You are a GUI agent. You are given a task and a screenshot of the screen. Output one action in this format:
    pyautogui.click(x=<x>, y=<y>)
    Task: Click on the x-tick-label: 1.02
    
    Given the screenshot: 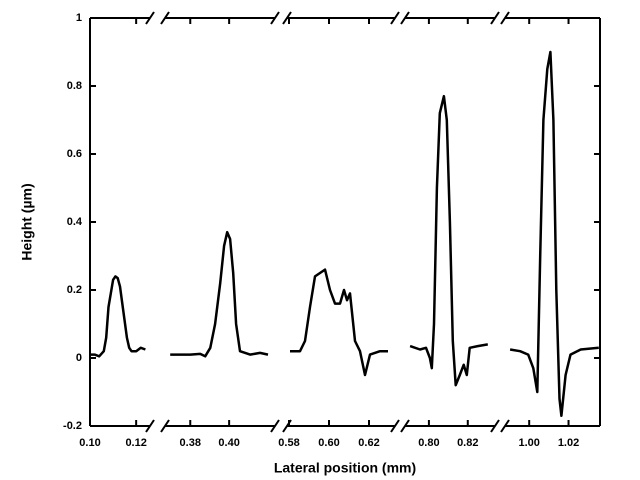 What is the action you would take?
    pyautogui.click(x=568, y=443)
    